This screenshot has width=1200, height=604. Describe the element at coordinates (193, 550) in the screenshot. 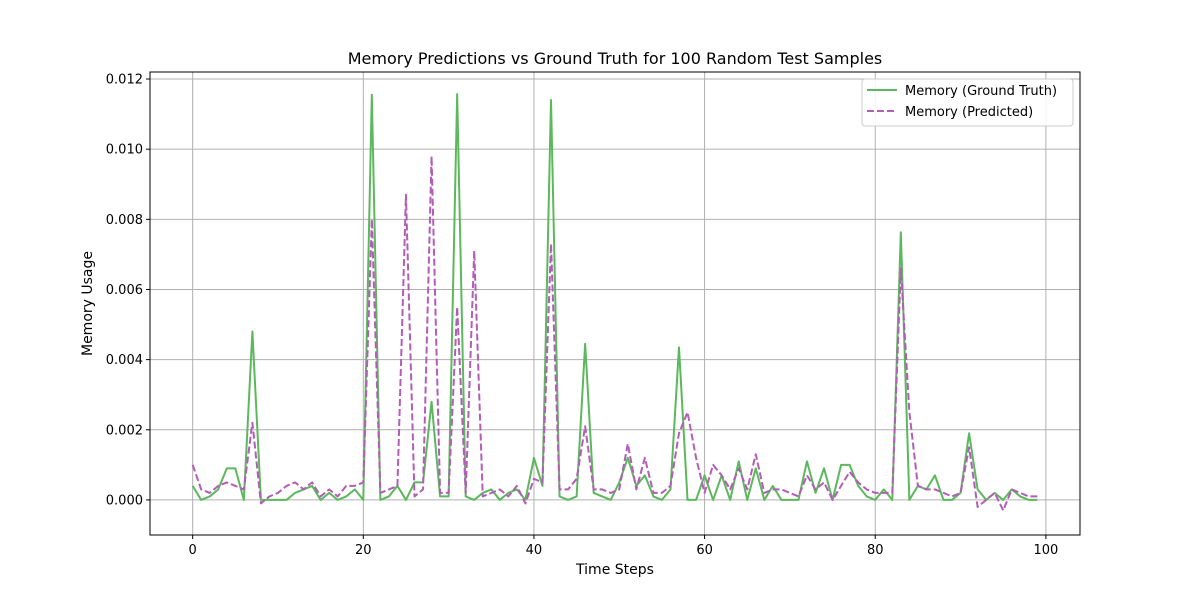

I see `x-tick-label: 0` at that location.